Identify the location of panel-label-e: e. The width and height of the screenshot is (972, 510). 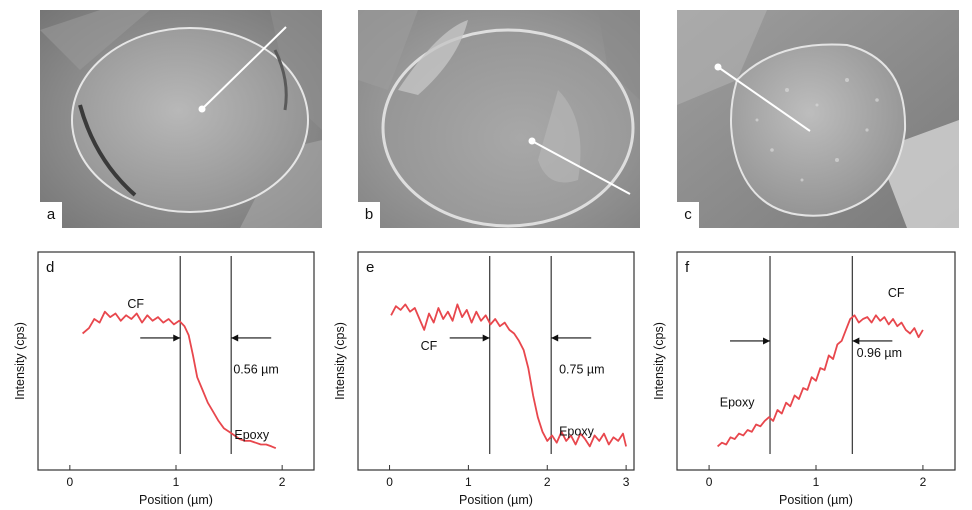
(370, 267).